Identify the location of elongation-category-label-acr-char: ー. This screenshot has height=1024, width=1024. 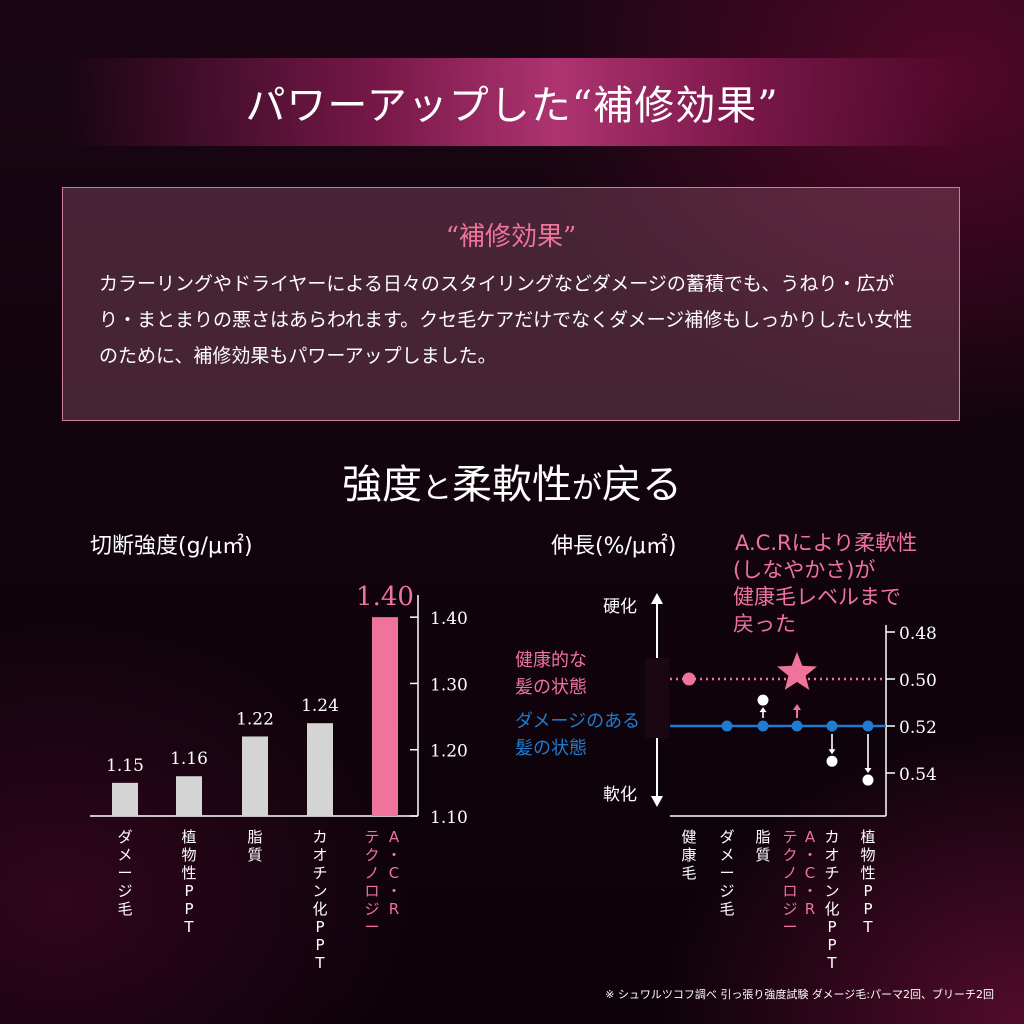
(789, 927).